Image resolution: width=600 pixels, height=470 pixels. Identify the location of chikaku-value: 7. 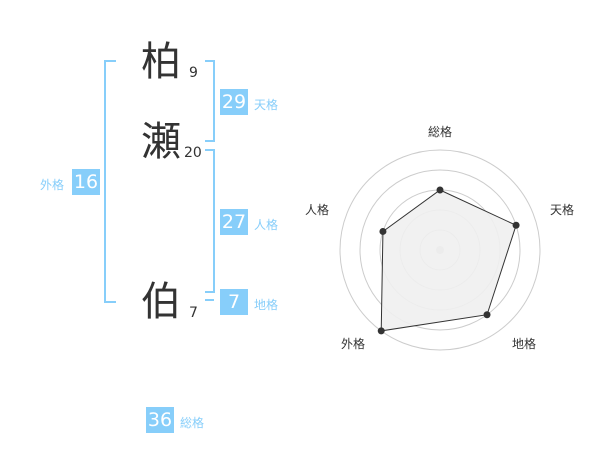
(234, 302).